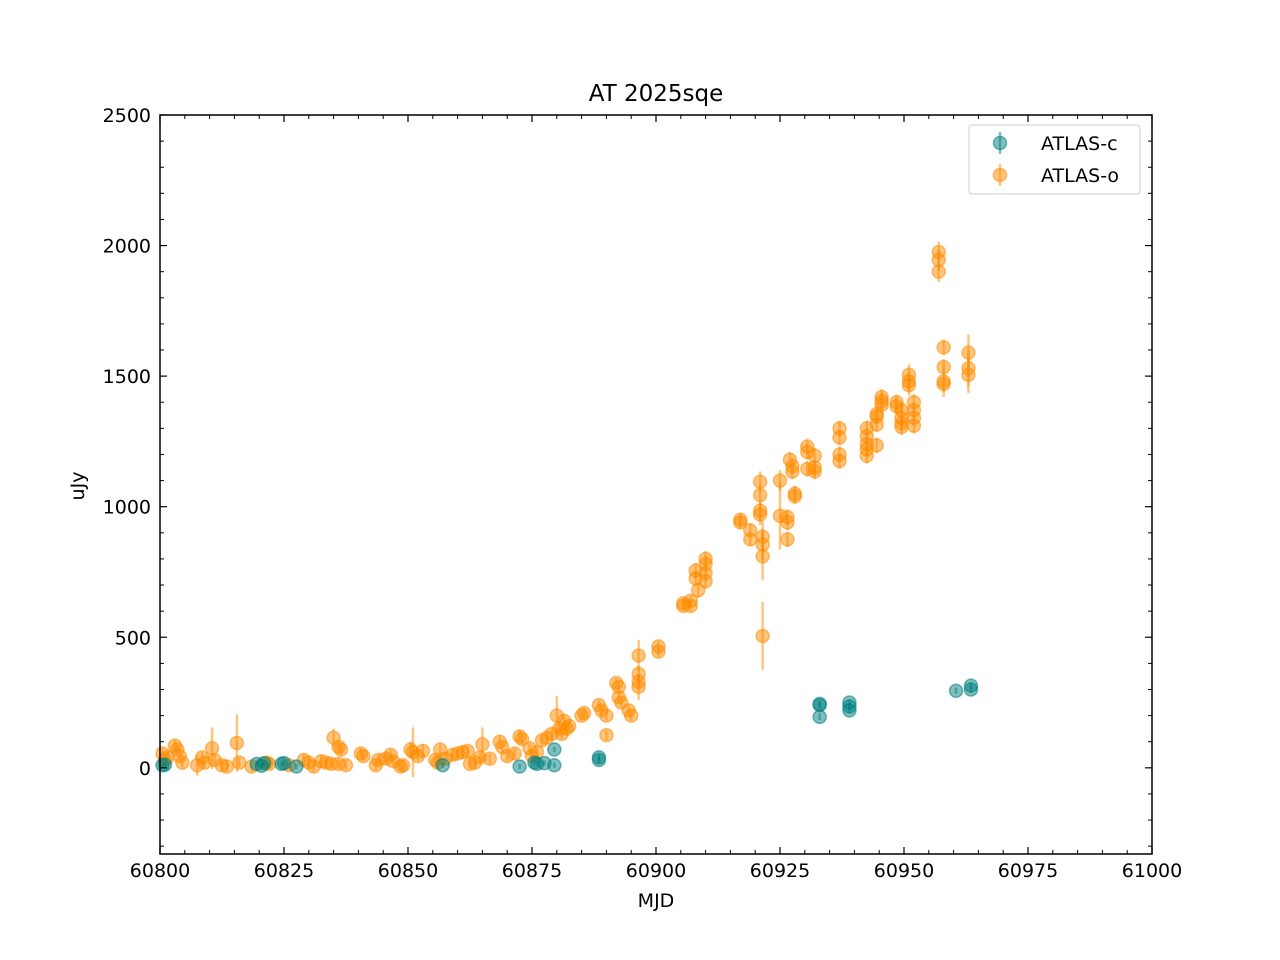 This screenshot has height=960, width=1280. Describe the element at coordinates (127, 247) in the screenshot. I see `y-tick-label: 2000` at that location.